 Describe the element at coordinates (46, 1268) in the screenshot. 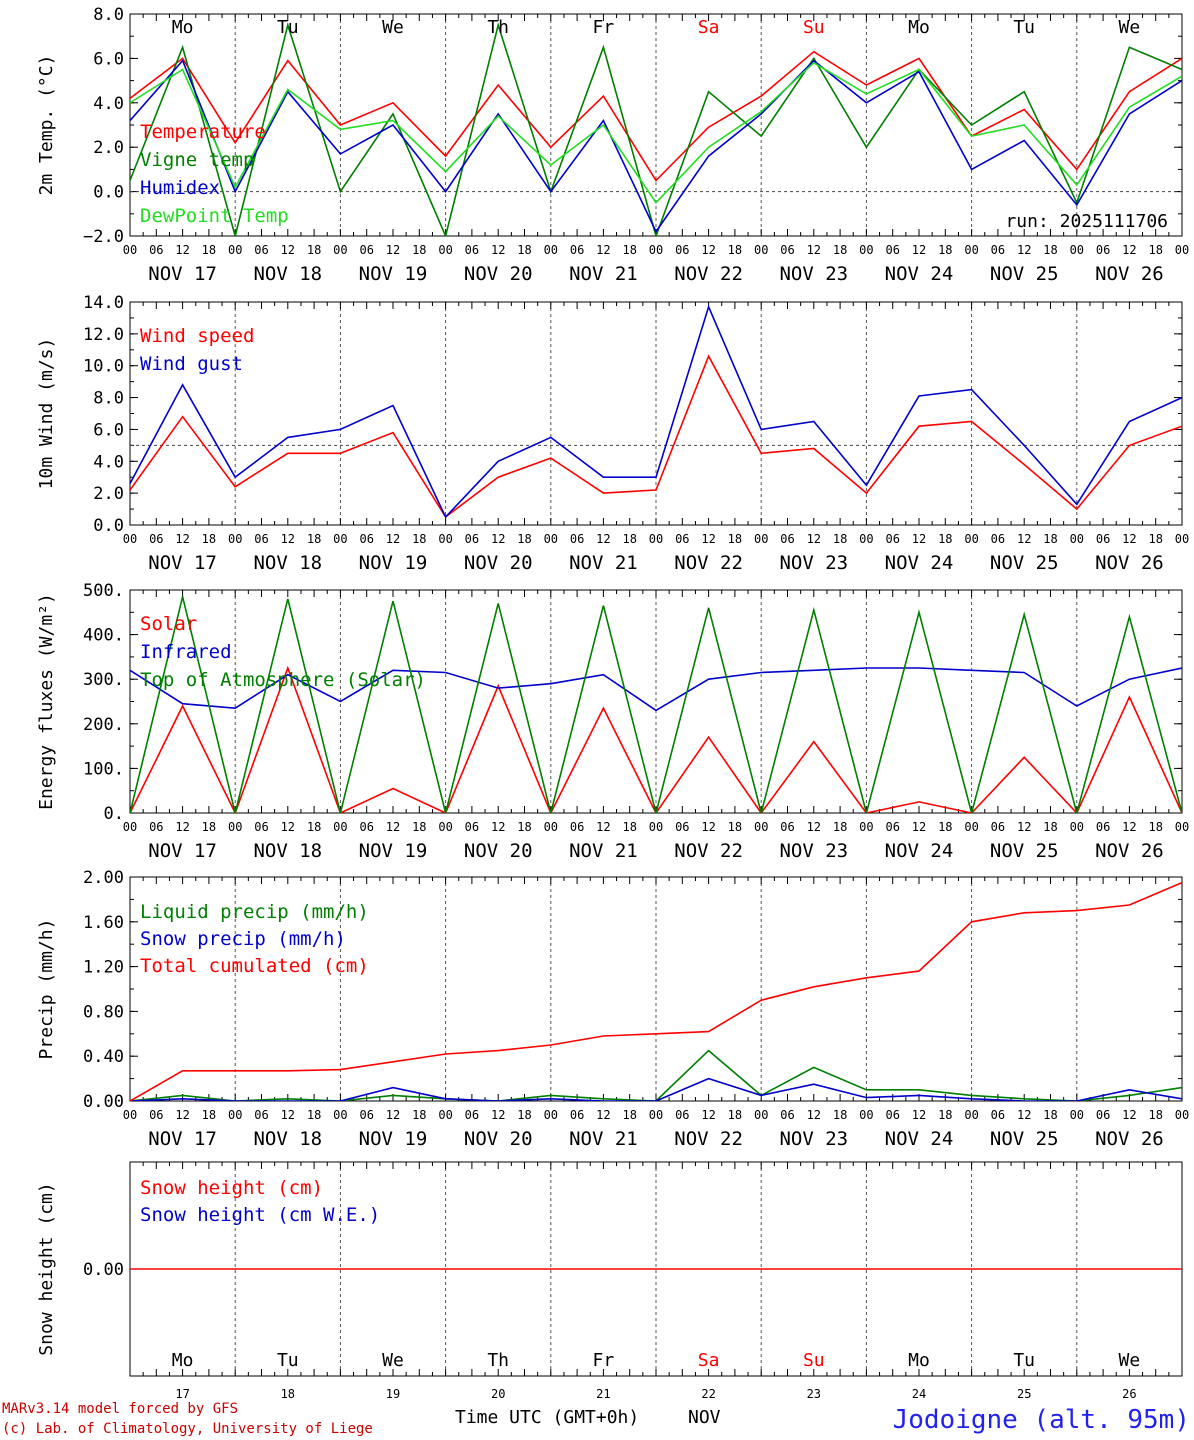

I see `y-axis-title: Snow height (cm)` at that location.